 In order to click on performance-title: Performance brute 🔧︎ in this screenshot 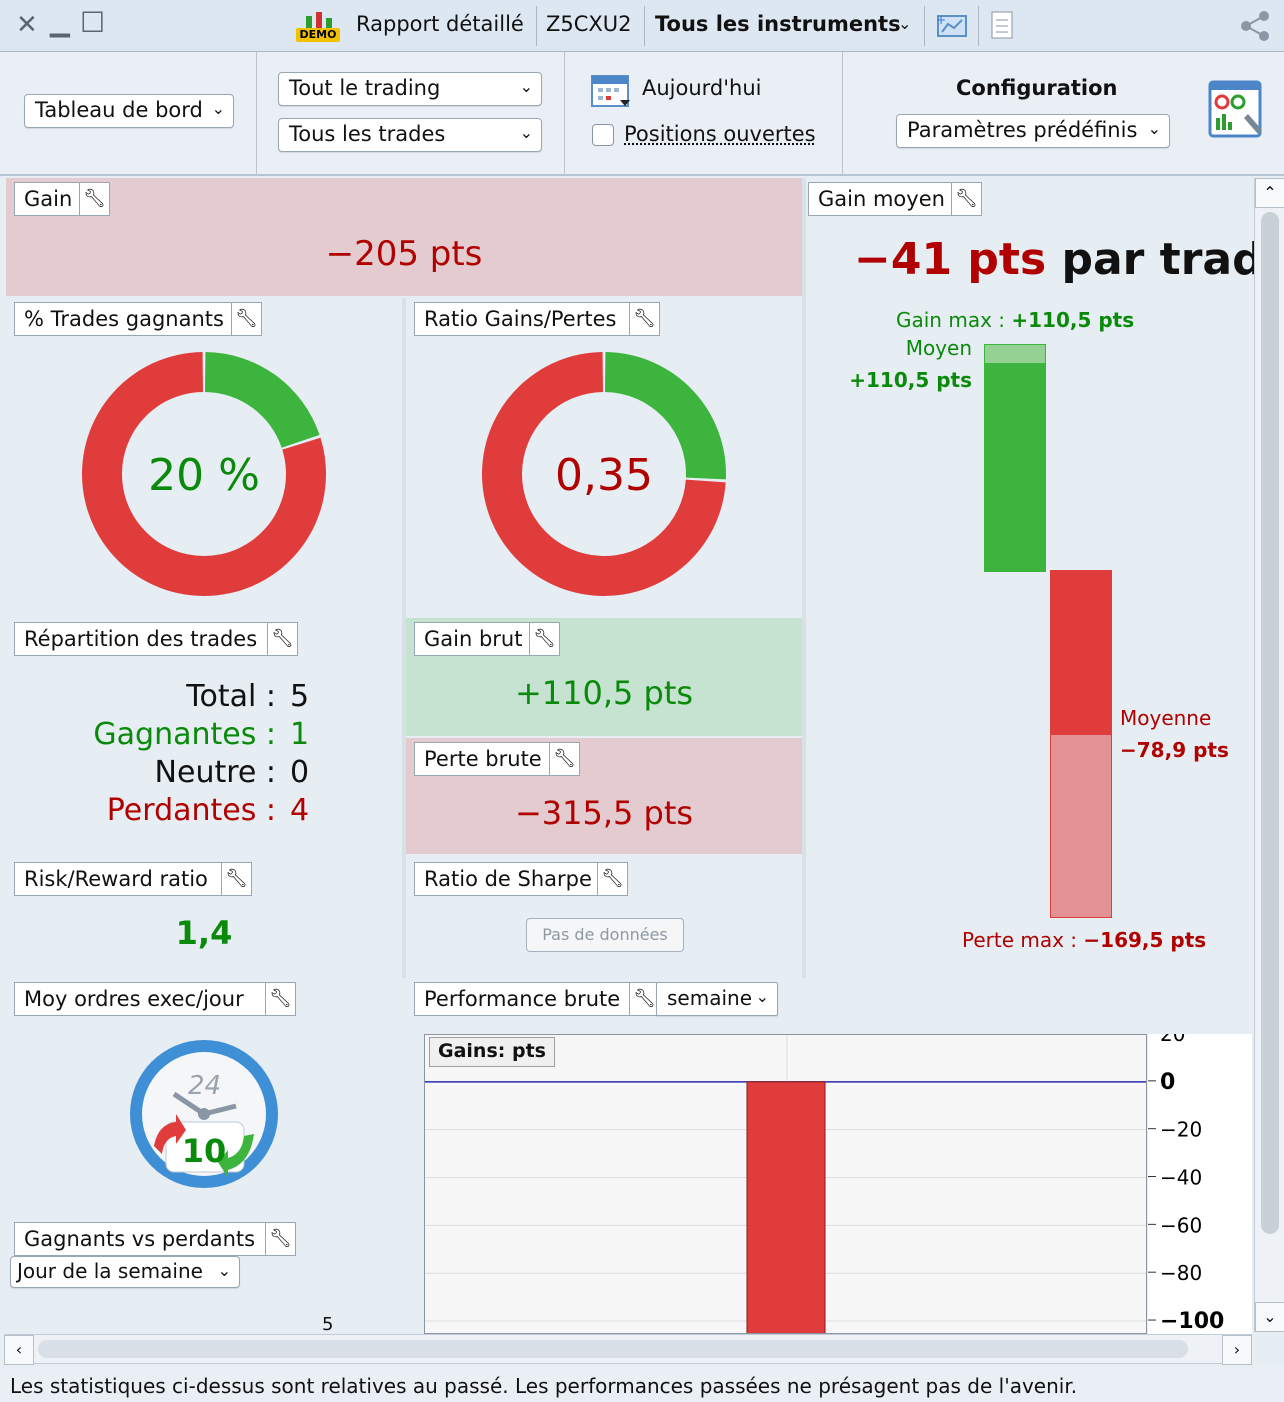, I will do `click(537, 999)`.